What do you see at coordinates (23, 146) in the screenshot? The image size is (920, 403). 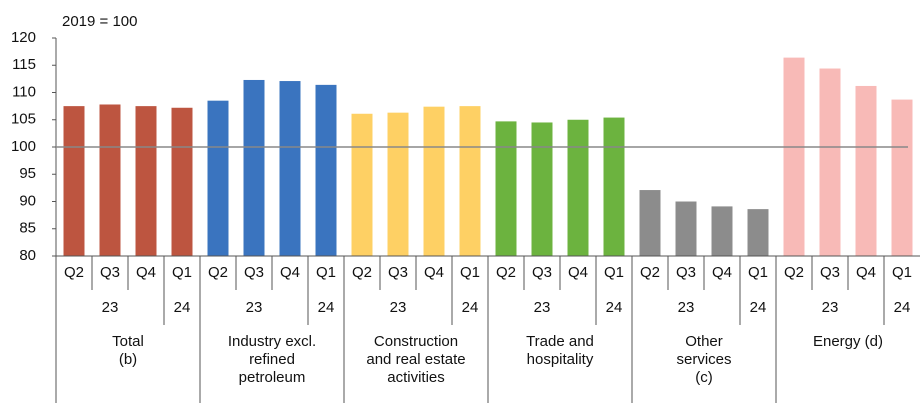 I see `y-tick-label: 100` at bounding box center [23, 146].